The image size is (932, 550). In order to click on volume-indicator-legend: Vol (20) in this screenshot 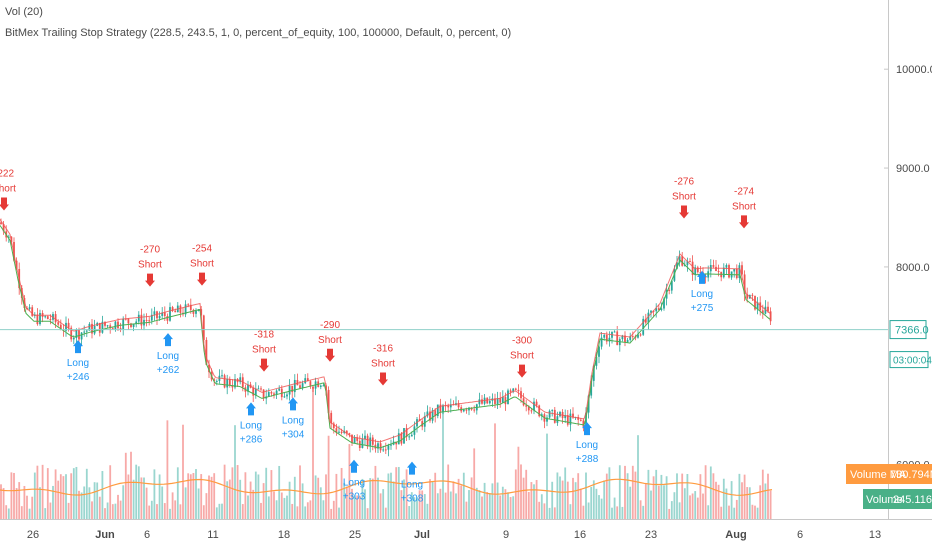, I will do `click(24, 12)`.